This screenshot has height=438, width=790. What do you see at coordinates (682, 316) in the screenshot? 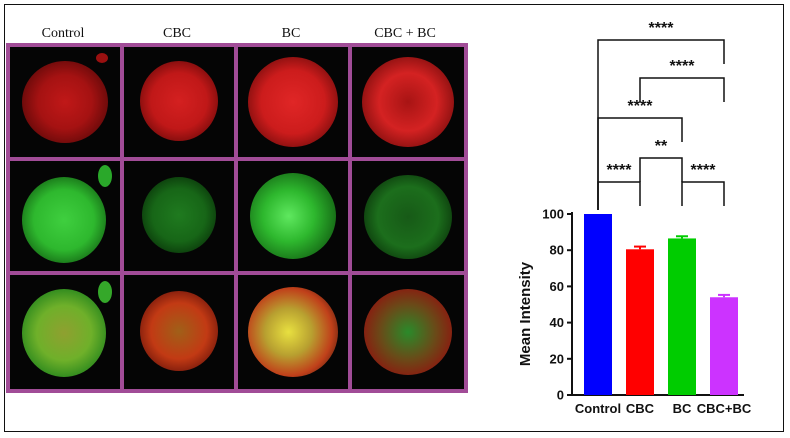
I see `bar-bc` at bounding box center [682, 316].